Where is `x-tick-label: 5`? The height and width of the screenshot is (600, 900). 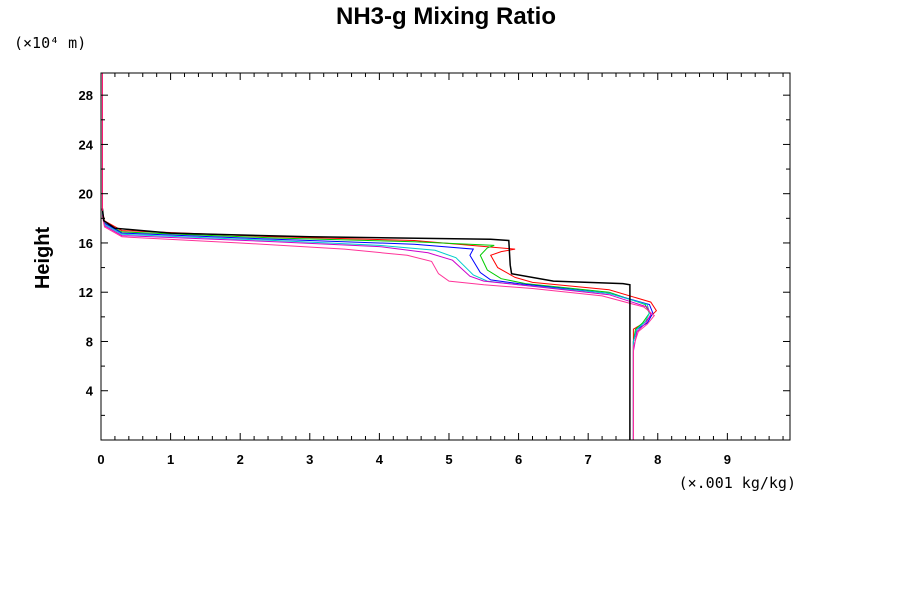 x-tick-label: 5 is located at coordinates (448, 459).